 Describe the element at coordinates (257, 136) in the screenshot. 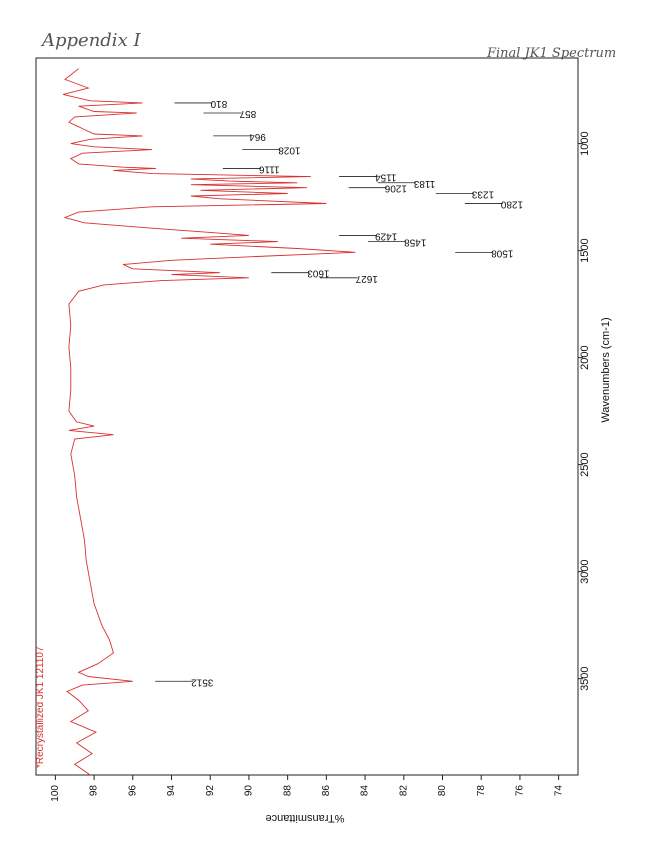

I see `peak-label: 964` at that location.